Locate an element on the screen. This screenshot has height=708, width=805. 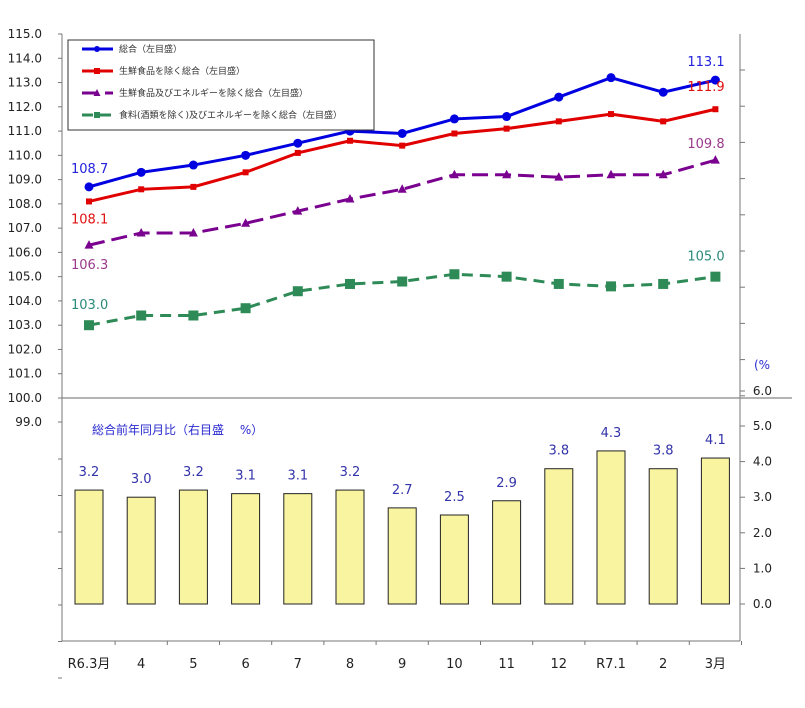
series-last-label: 109.8 is located at coordinates (705, 144).